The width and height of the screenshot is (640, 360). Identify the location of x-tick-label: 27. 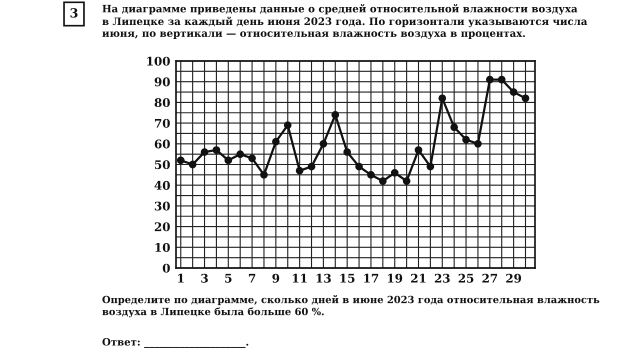
(490, 278).